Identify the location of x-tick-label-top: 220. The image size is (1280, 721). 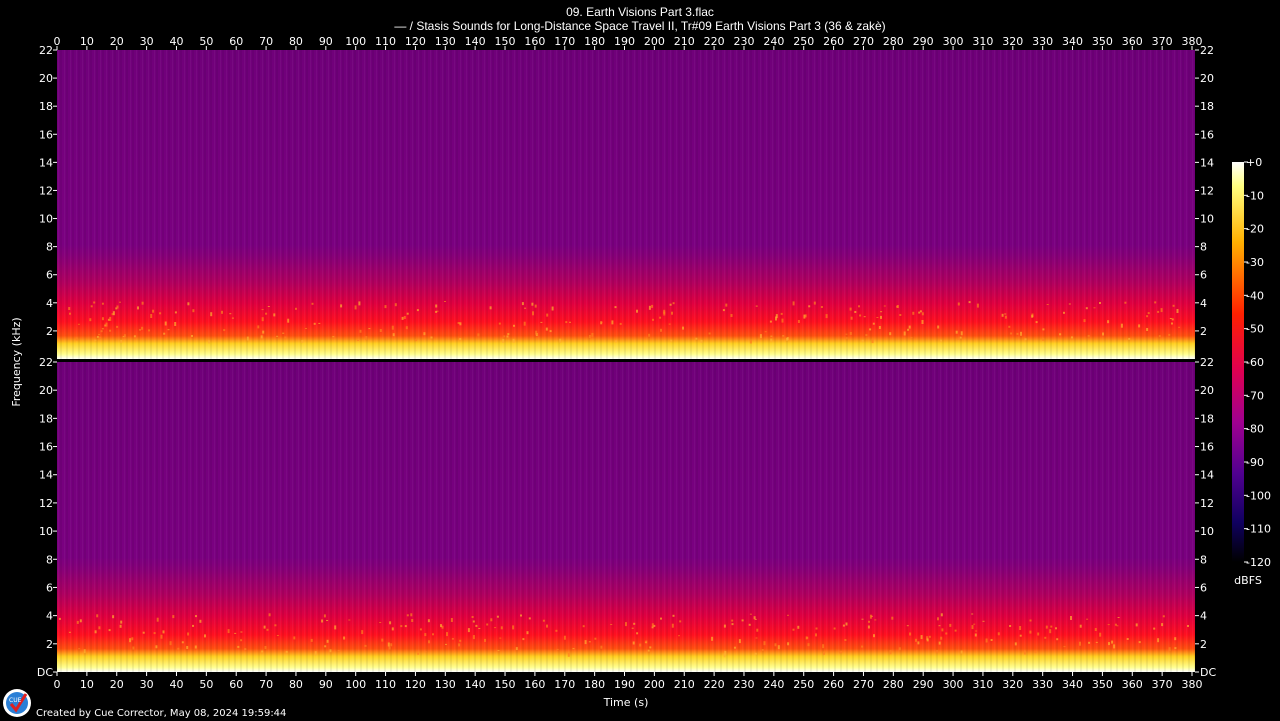
(714, 41).